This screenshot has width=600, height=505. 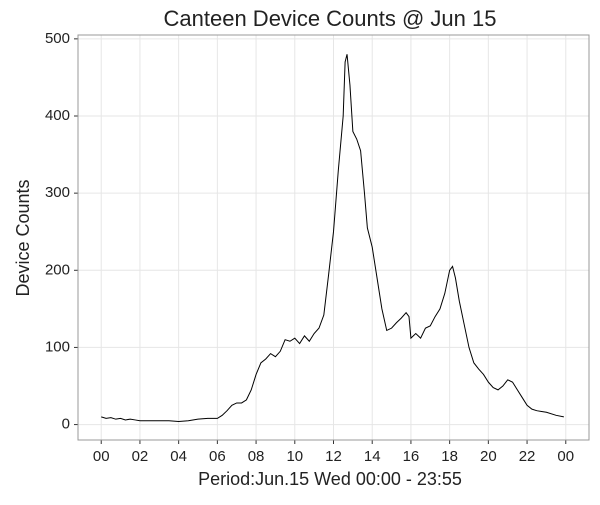 What do you see at coordinates (57, 346) in the screenshot?
I see `y-tick-label: 100` at bounding box center [57, 346].